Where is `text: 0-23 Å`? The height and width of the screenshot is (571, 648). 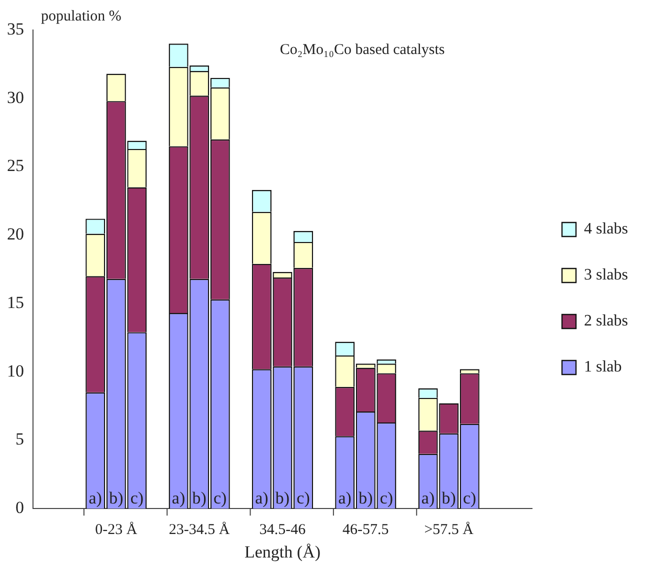 text: 0-23 Å is located at coordinates (116, 529).